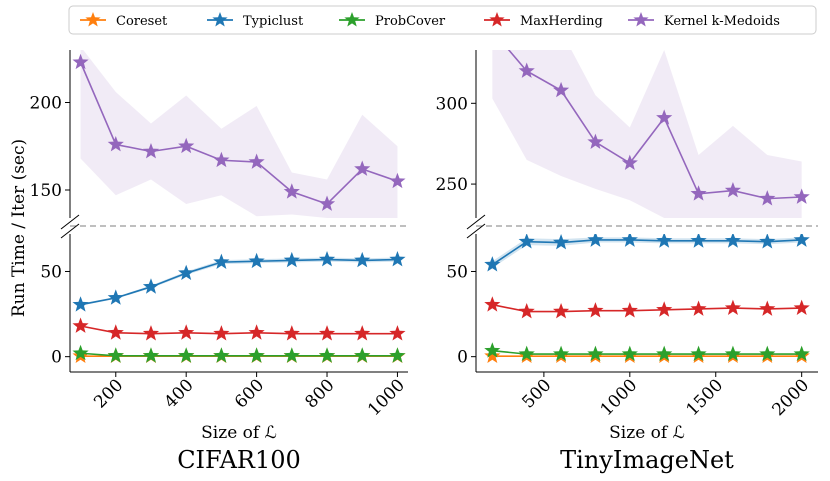  What do you see at coordinates (179, 393) in the screenshot?
I see `x-tick-label: 400` at bounding box center [179, 393].